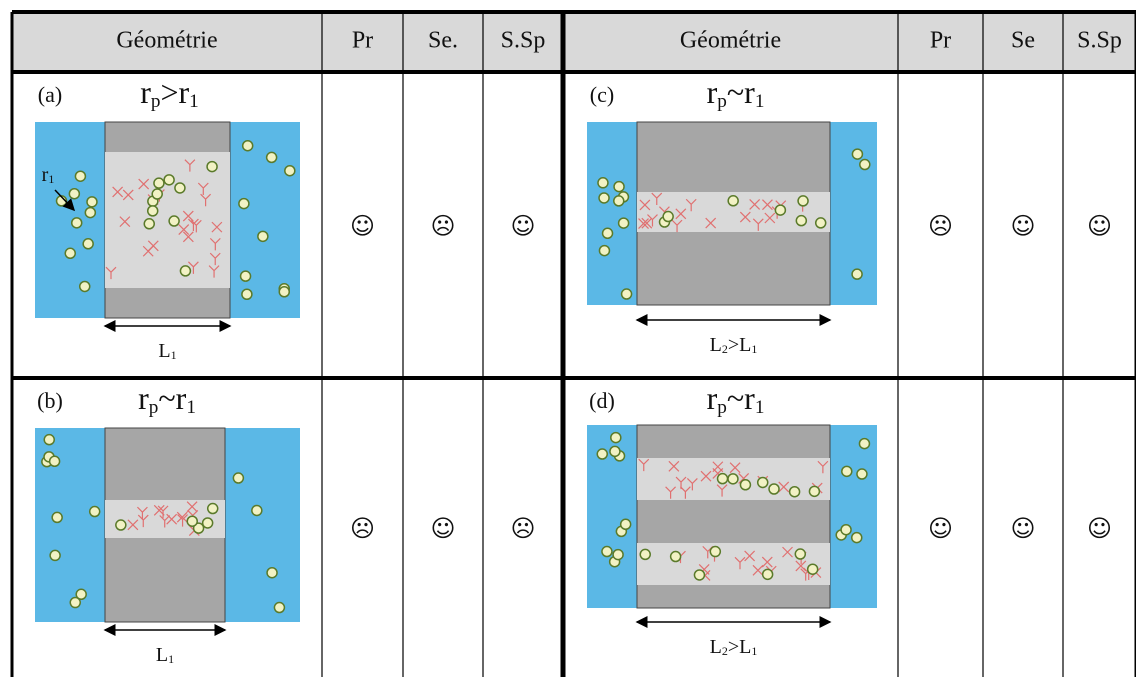 The width and height of the screenshot is (1136, 677). What do you see at coordinates (443, 41) in the screenshot?
I see `column-header: Se.` at bounding box center [443, 41].